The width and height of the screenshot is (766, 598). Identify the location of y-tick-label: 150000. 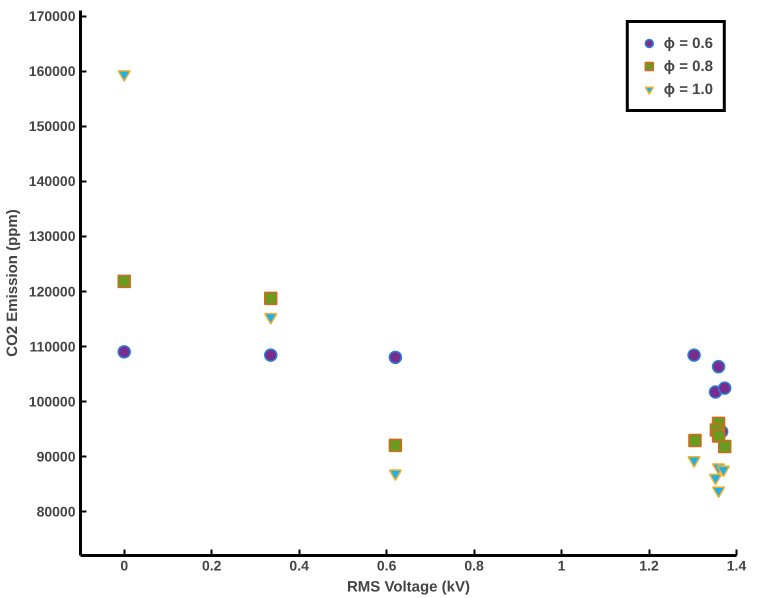
(52, 126).